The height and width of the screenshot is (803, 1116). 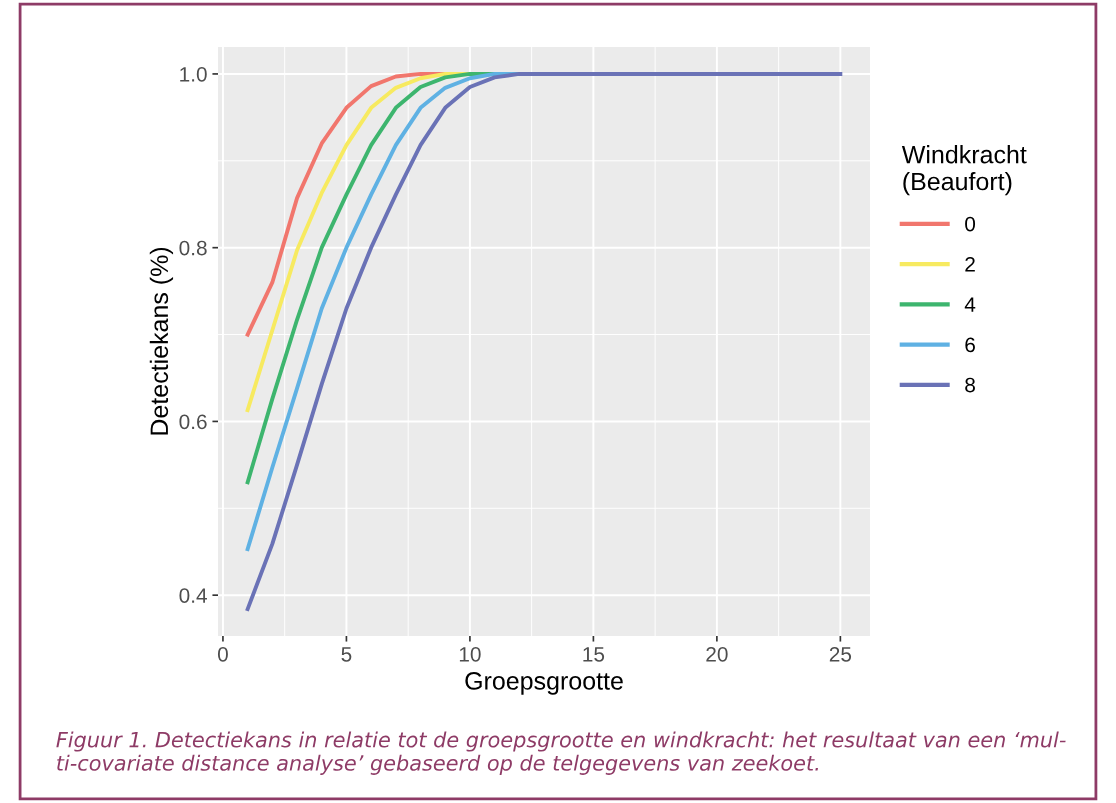 What do you see at coordinates (193, 595) in the screenshot?
I see `y-tick-label: 0.4` at bounding box center [193, 595].